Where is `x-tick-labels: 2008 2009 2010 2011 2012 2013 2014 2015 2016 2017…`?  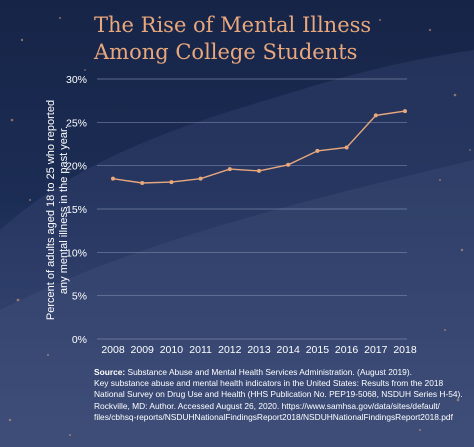 x-tick-labels: 2008 2009 2010 2011 2012 2013 2014 2015 2016 2017… is located at coordinates (259, 350).